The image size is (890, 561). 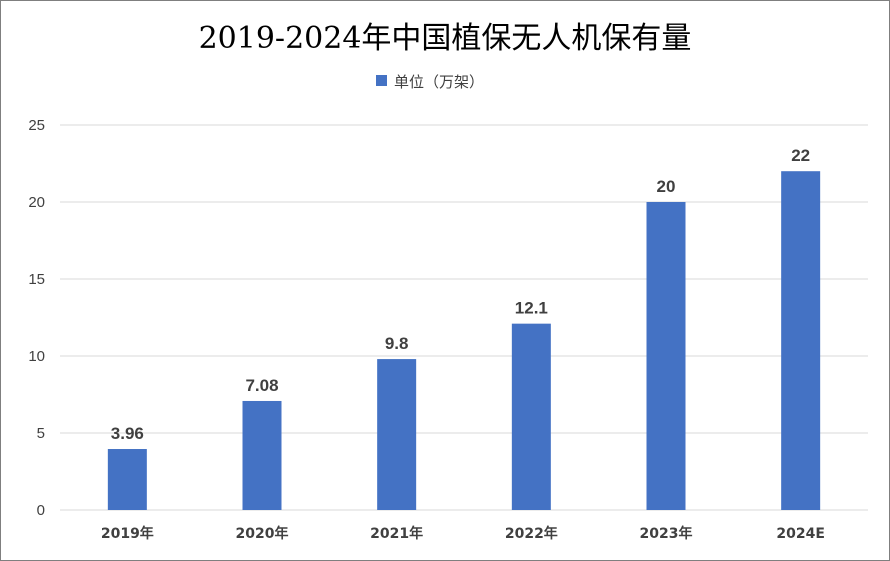 What do you see at coordinates (463, 533) in the screenshot?
I see `x-axis-categories: 2019年 2020年 2021年 2022年 2023年 2024E` at bounding box center [463, 533].